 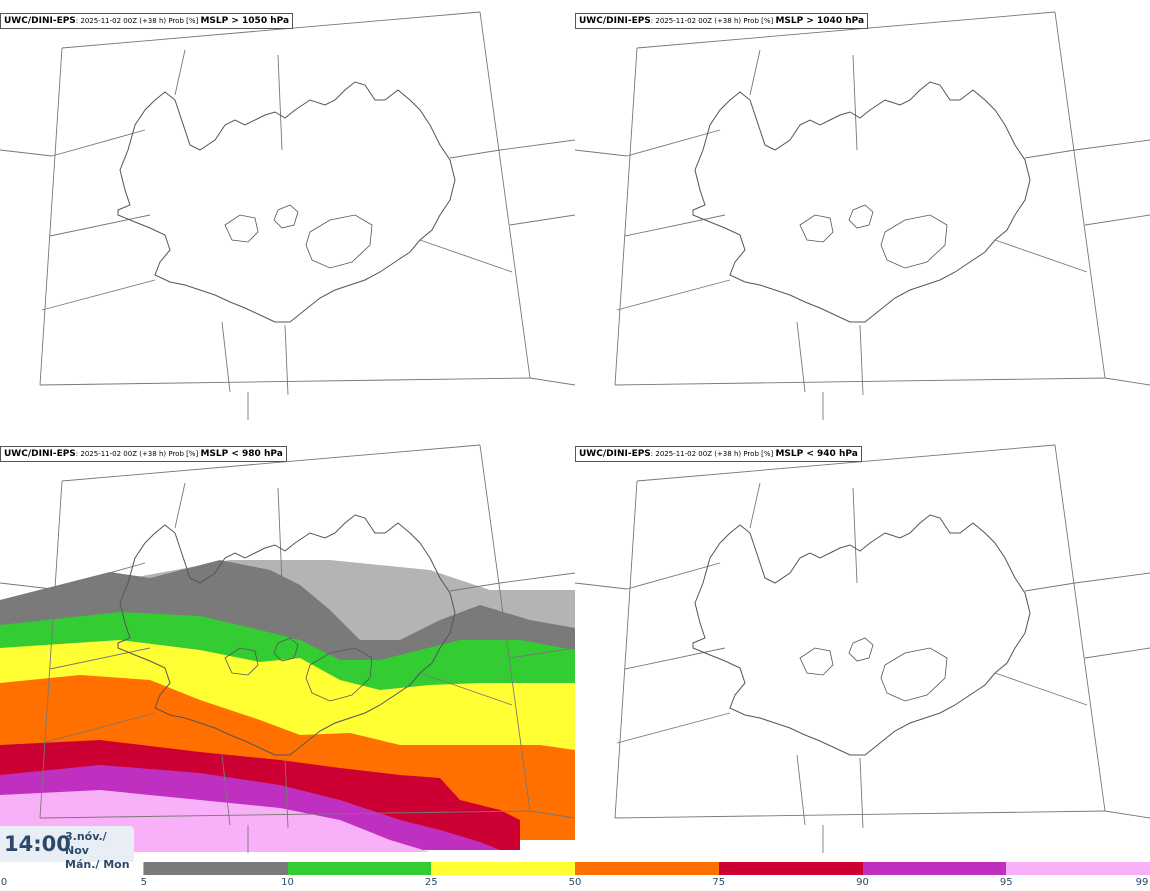 What do you see at coordinates (816, 454) in the screenshot?
I see `parameter: MSLP < 940 hPa` at bounding box center [816, 454].